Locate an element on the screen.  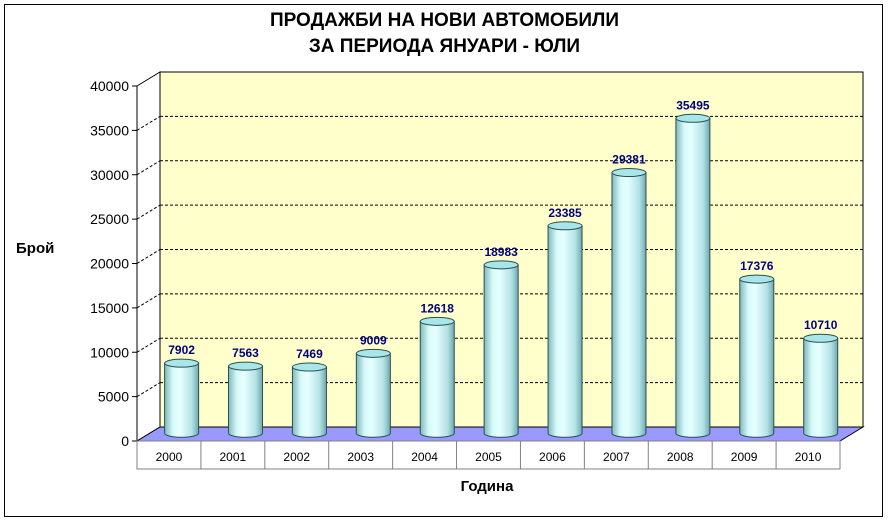
bar-2010 is located at coordinates (821, 385).